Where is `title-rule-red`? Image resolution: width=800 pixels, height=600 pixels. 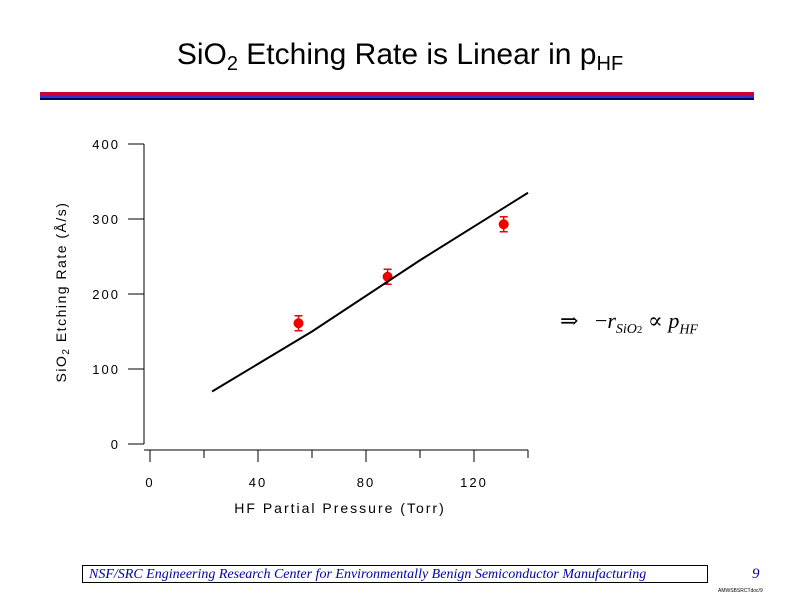 title-rule-red is located at coordinates (397, 93).